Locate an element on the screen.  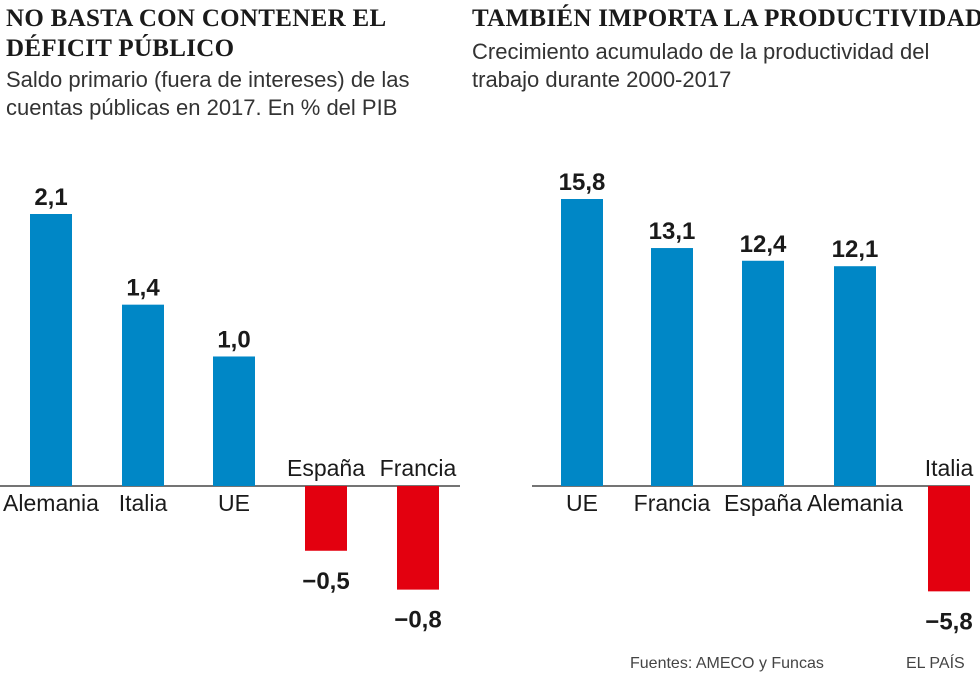
value-label-alemania: 2,1 is located at coordinates (50, 197).